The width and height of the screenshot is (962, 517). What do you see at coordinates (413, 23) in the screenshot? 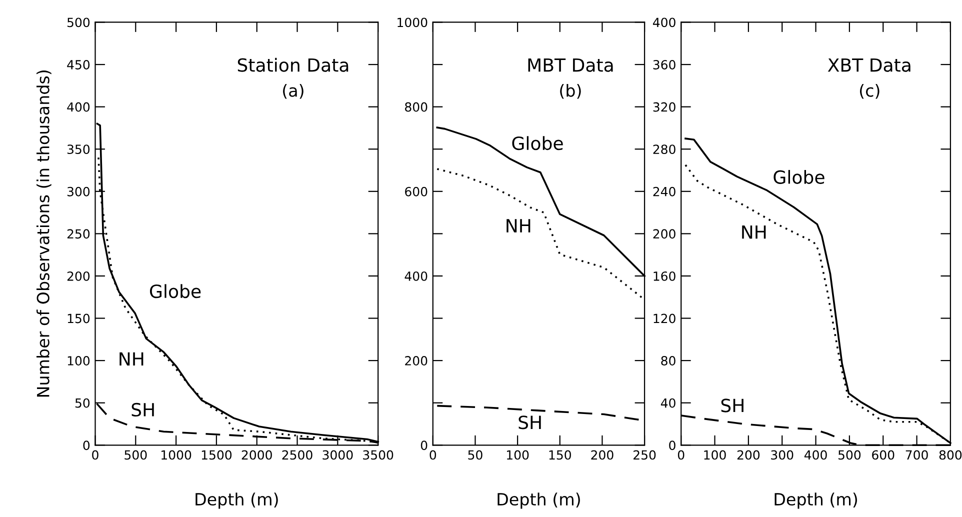
I see `y-tick-label: 1000` at bounding box center [413, 23].